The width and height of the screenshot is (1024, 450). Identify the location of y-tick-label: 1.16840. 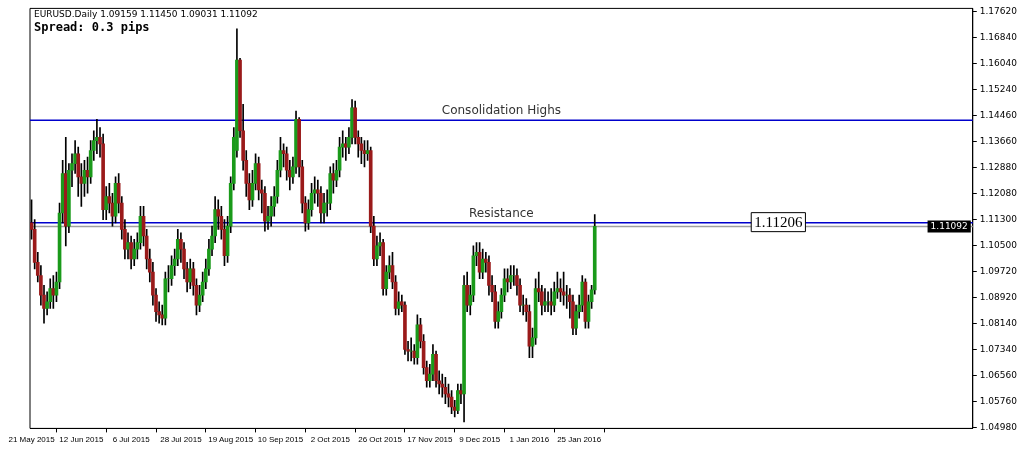
(998, 36).